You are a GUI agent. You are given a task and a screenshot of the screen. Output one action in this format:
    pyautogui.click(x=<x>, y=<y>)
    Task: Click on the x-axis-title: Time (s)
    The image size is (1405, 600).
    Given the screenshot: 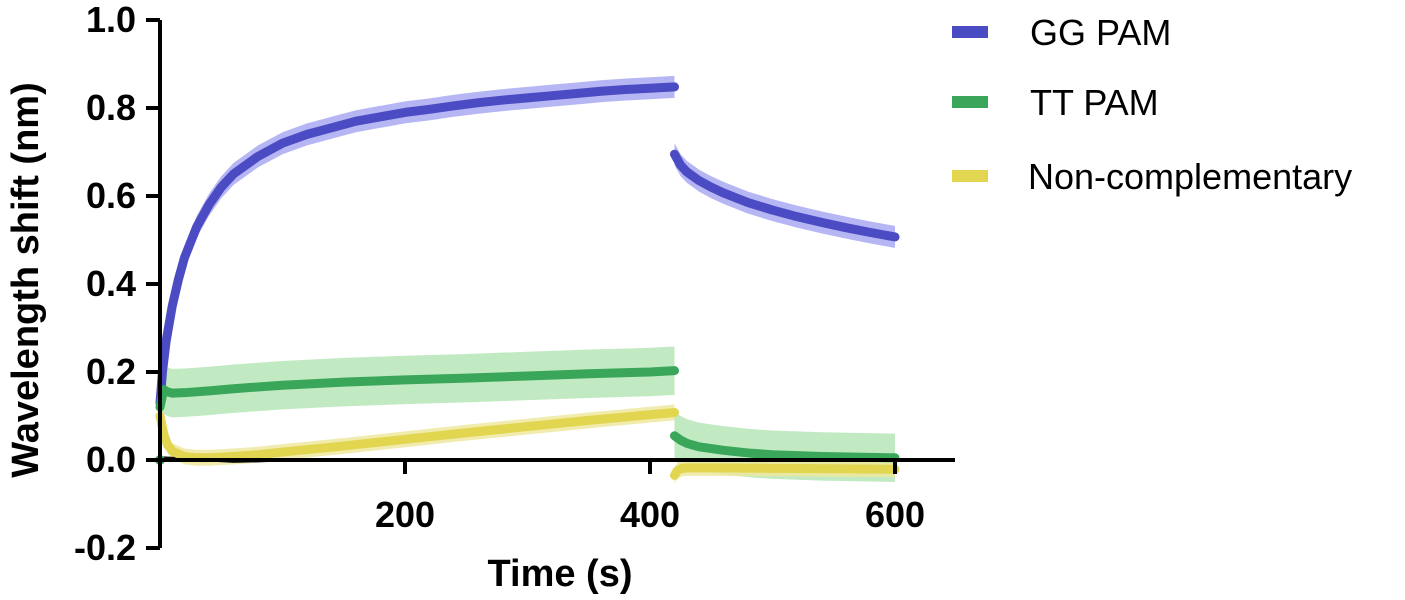 What is the action you would take?
    pyautogui.click(x=559, y=574)
    